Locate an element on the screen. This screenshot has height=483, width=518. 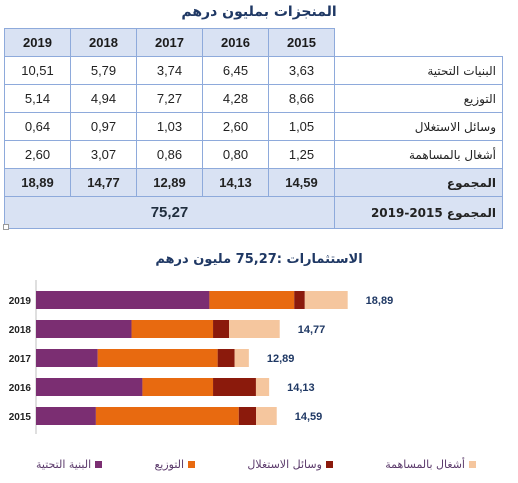
total-cell: 12,89 is located at coordinates (169, 182).